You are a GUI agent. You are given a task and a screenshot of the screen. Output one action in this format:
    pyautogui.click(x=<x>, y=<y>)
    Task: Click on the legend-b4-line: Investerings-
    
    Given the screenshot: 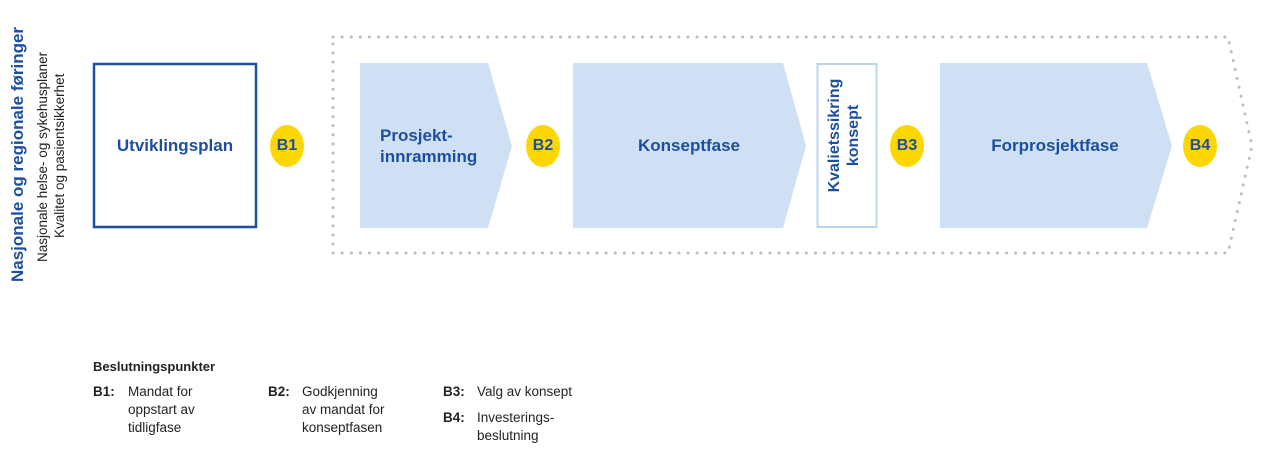 What is the action you would take?
    pyautogui.click(x=516, y=417)
    